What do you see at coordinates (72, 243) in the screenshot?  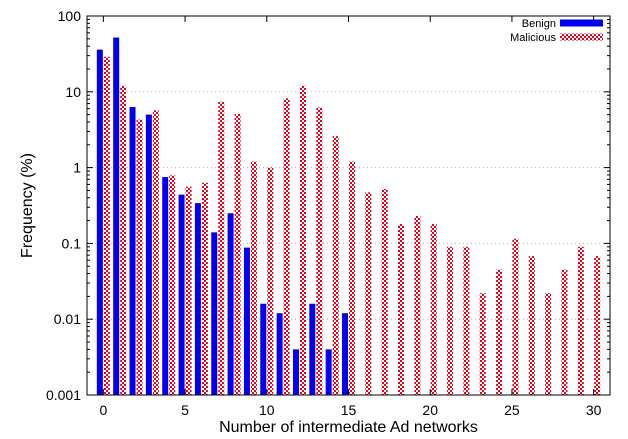 I see `y-tick-label: 0.1` at bounding box center [72, 243].